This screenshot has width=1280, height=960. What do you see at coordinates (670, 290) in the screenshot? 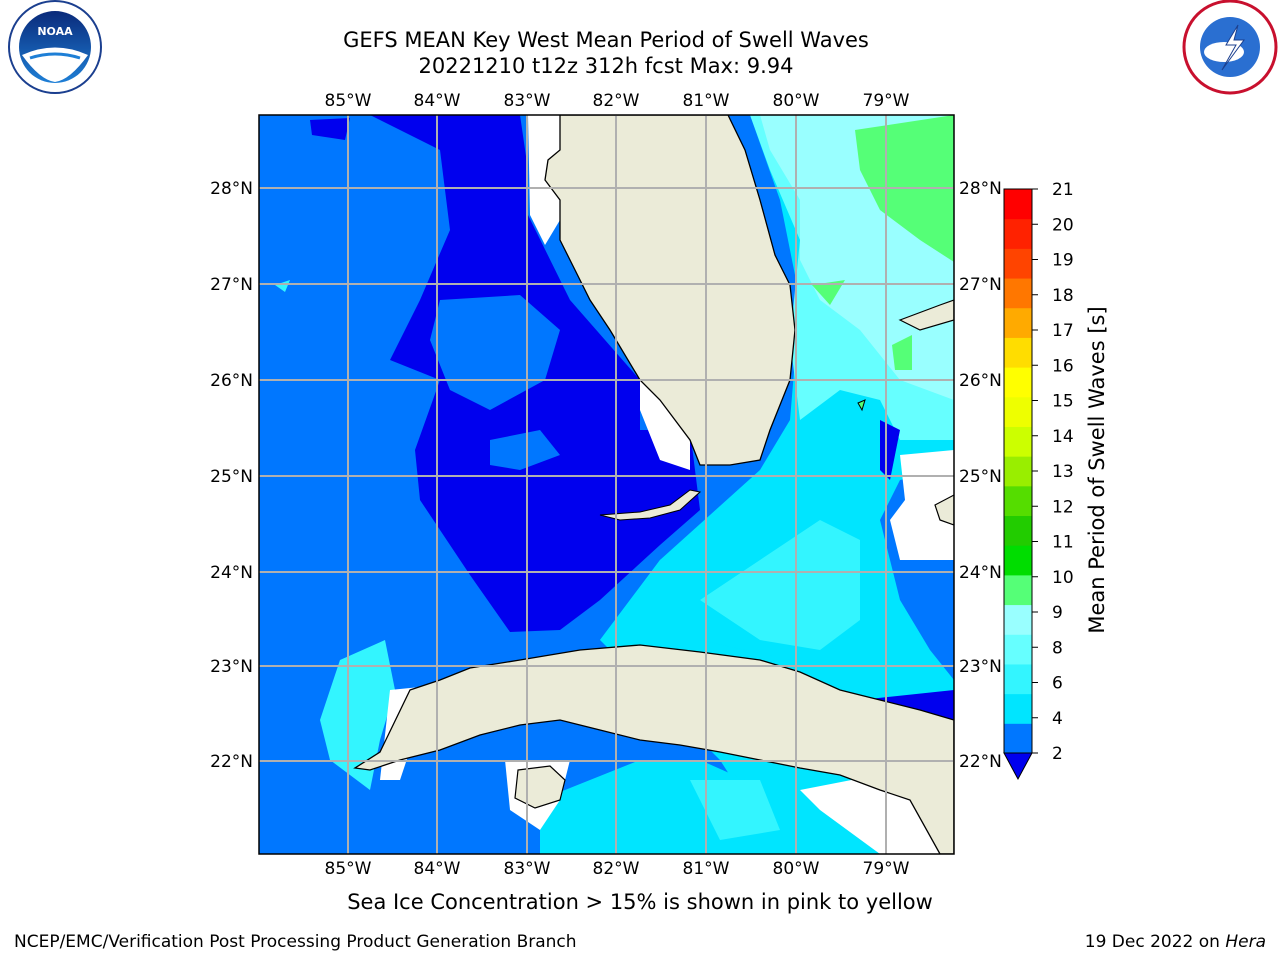
I see `florida-land` at bounding box center [670, 290].